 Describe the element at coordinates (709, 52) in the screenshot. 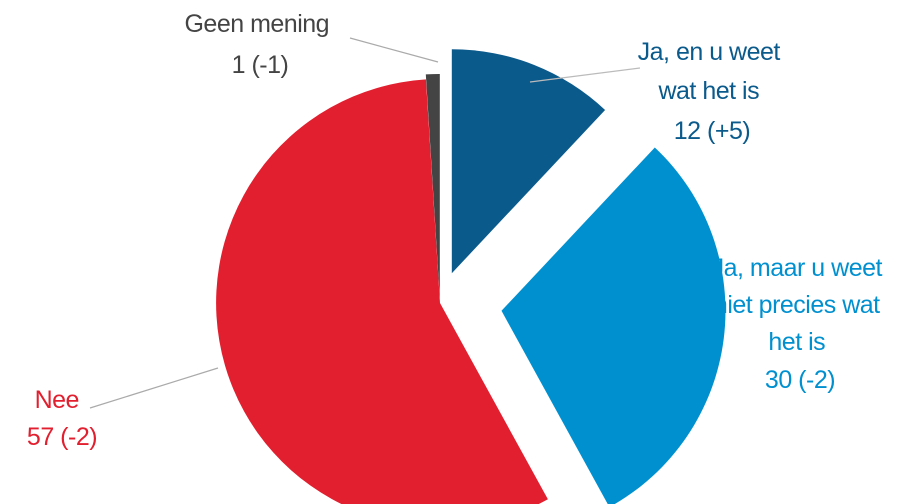

I see `slice-label-ja-weet-line-1: Ja, en u weet` at that location.